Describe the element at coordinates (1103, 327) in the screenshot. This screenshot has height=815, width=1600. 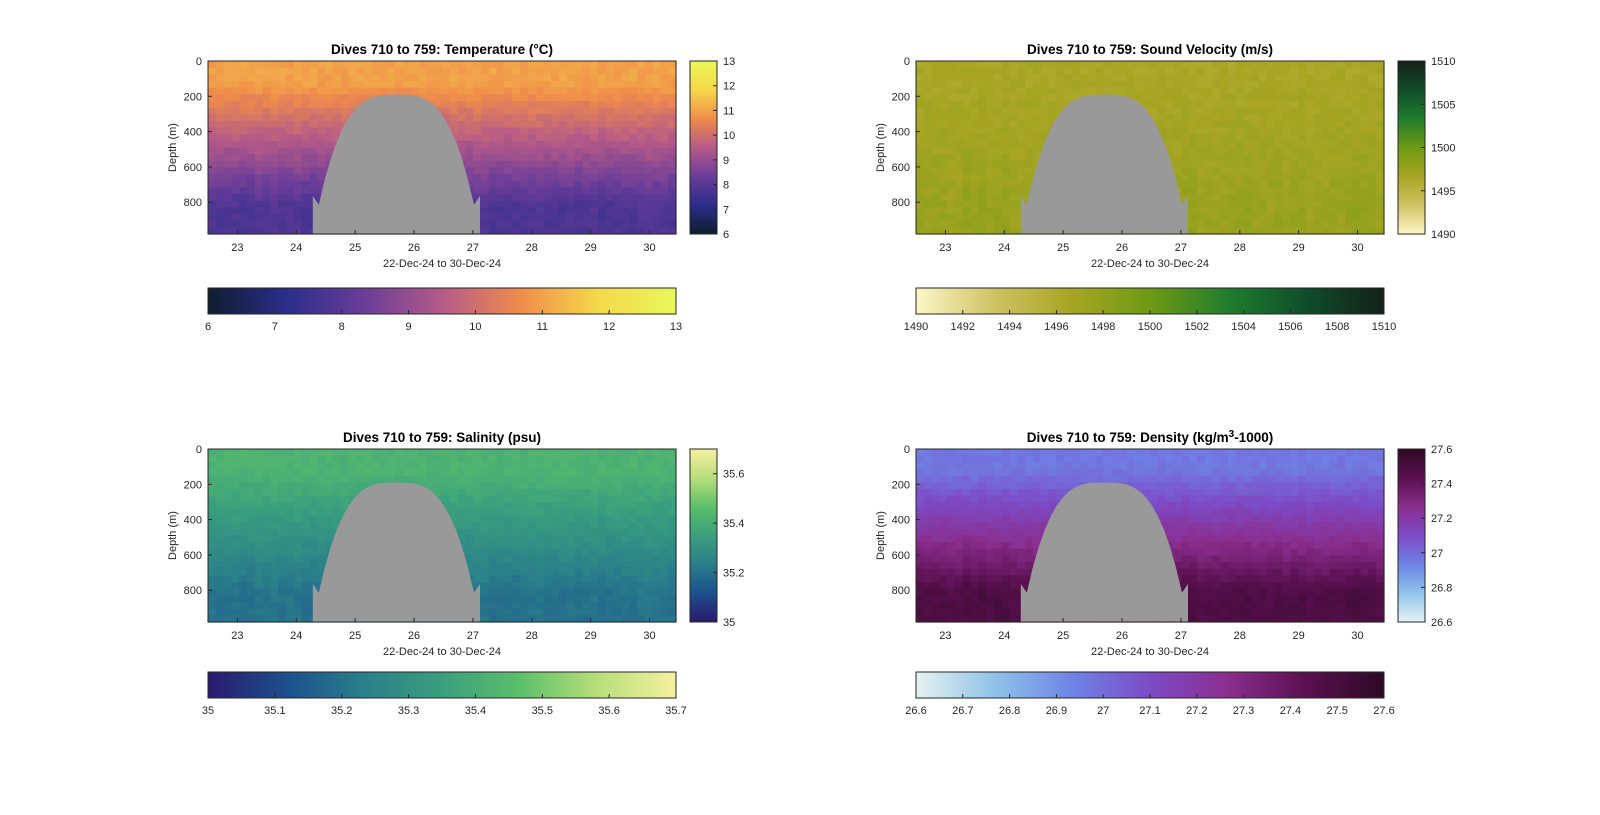
I see `colorbar-h-tick-label: 1498` at that location.